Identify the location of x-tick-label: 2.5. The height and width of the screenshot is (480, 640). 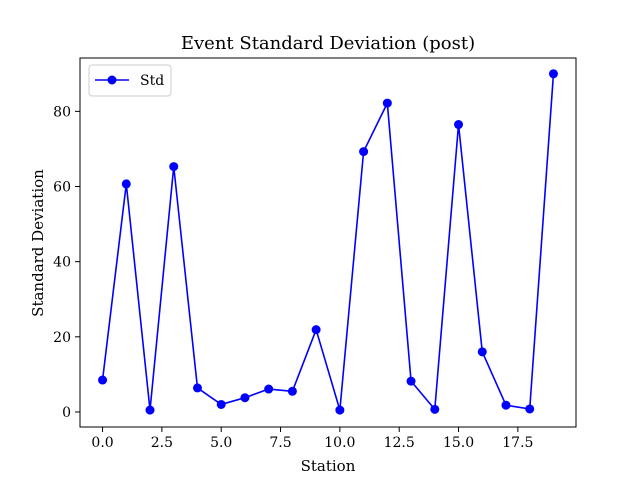
(162, 443).